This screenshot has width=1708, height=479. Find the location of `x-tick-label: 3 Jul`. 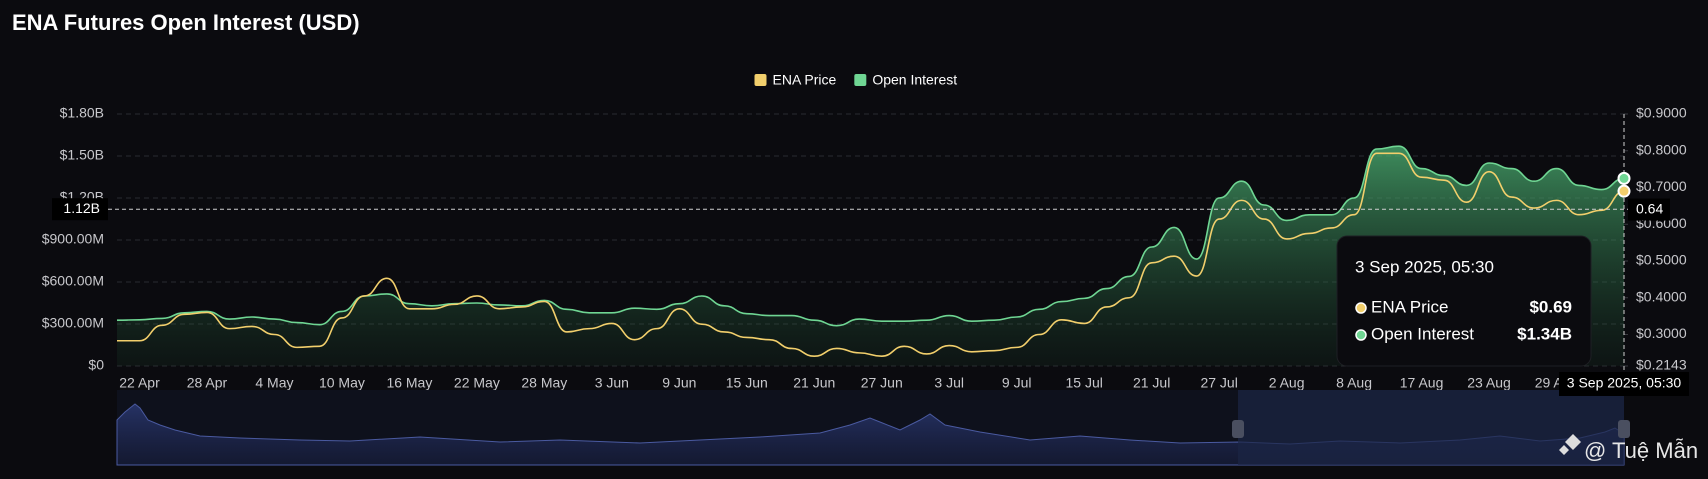

x-tick-label: 3 Jul is located at coordinates (949, 383).